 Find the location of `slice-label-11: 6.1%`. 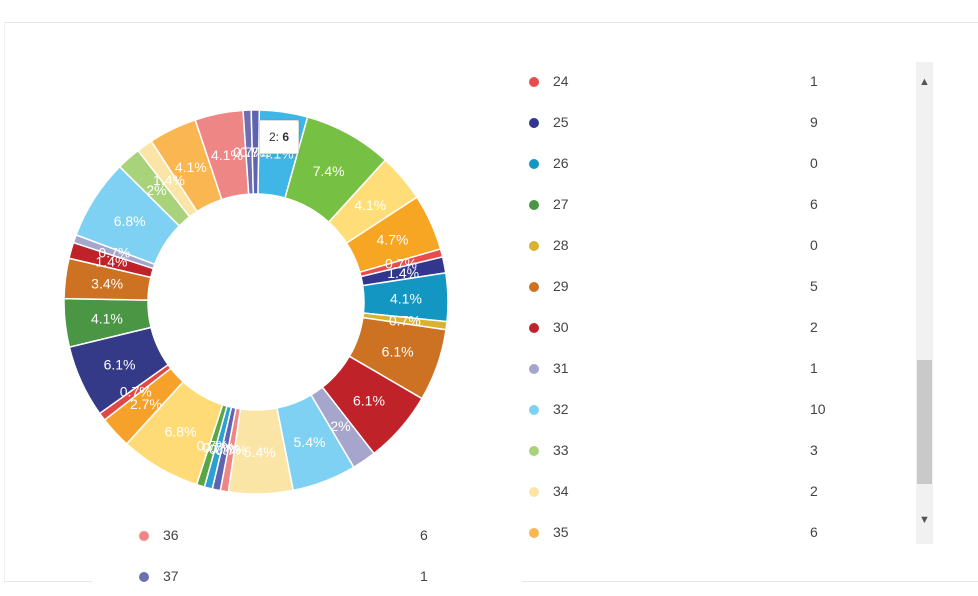

slice-label-11: 6.1% is located at coordinates (369, 401).